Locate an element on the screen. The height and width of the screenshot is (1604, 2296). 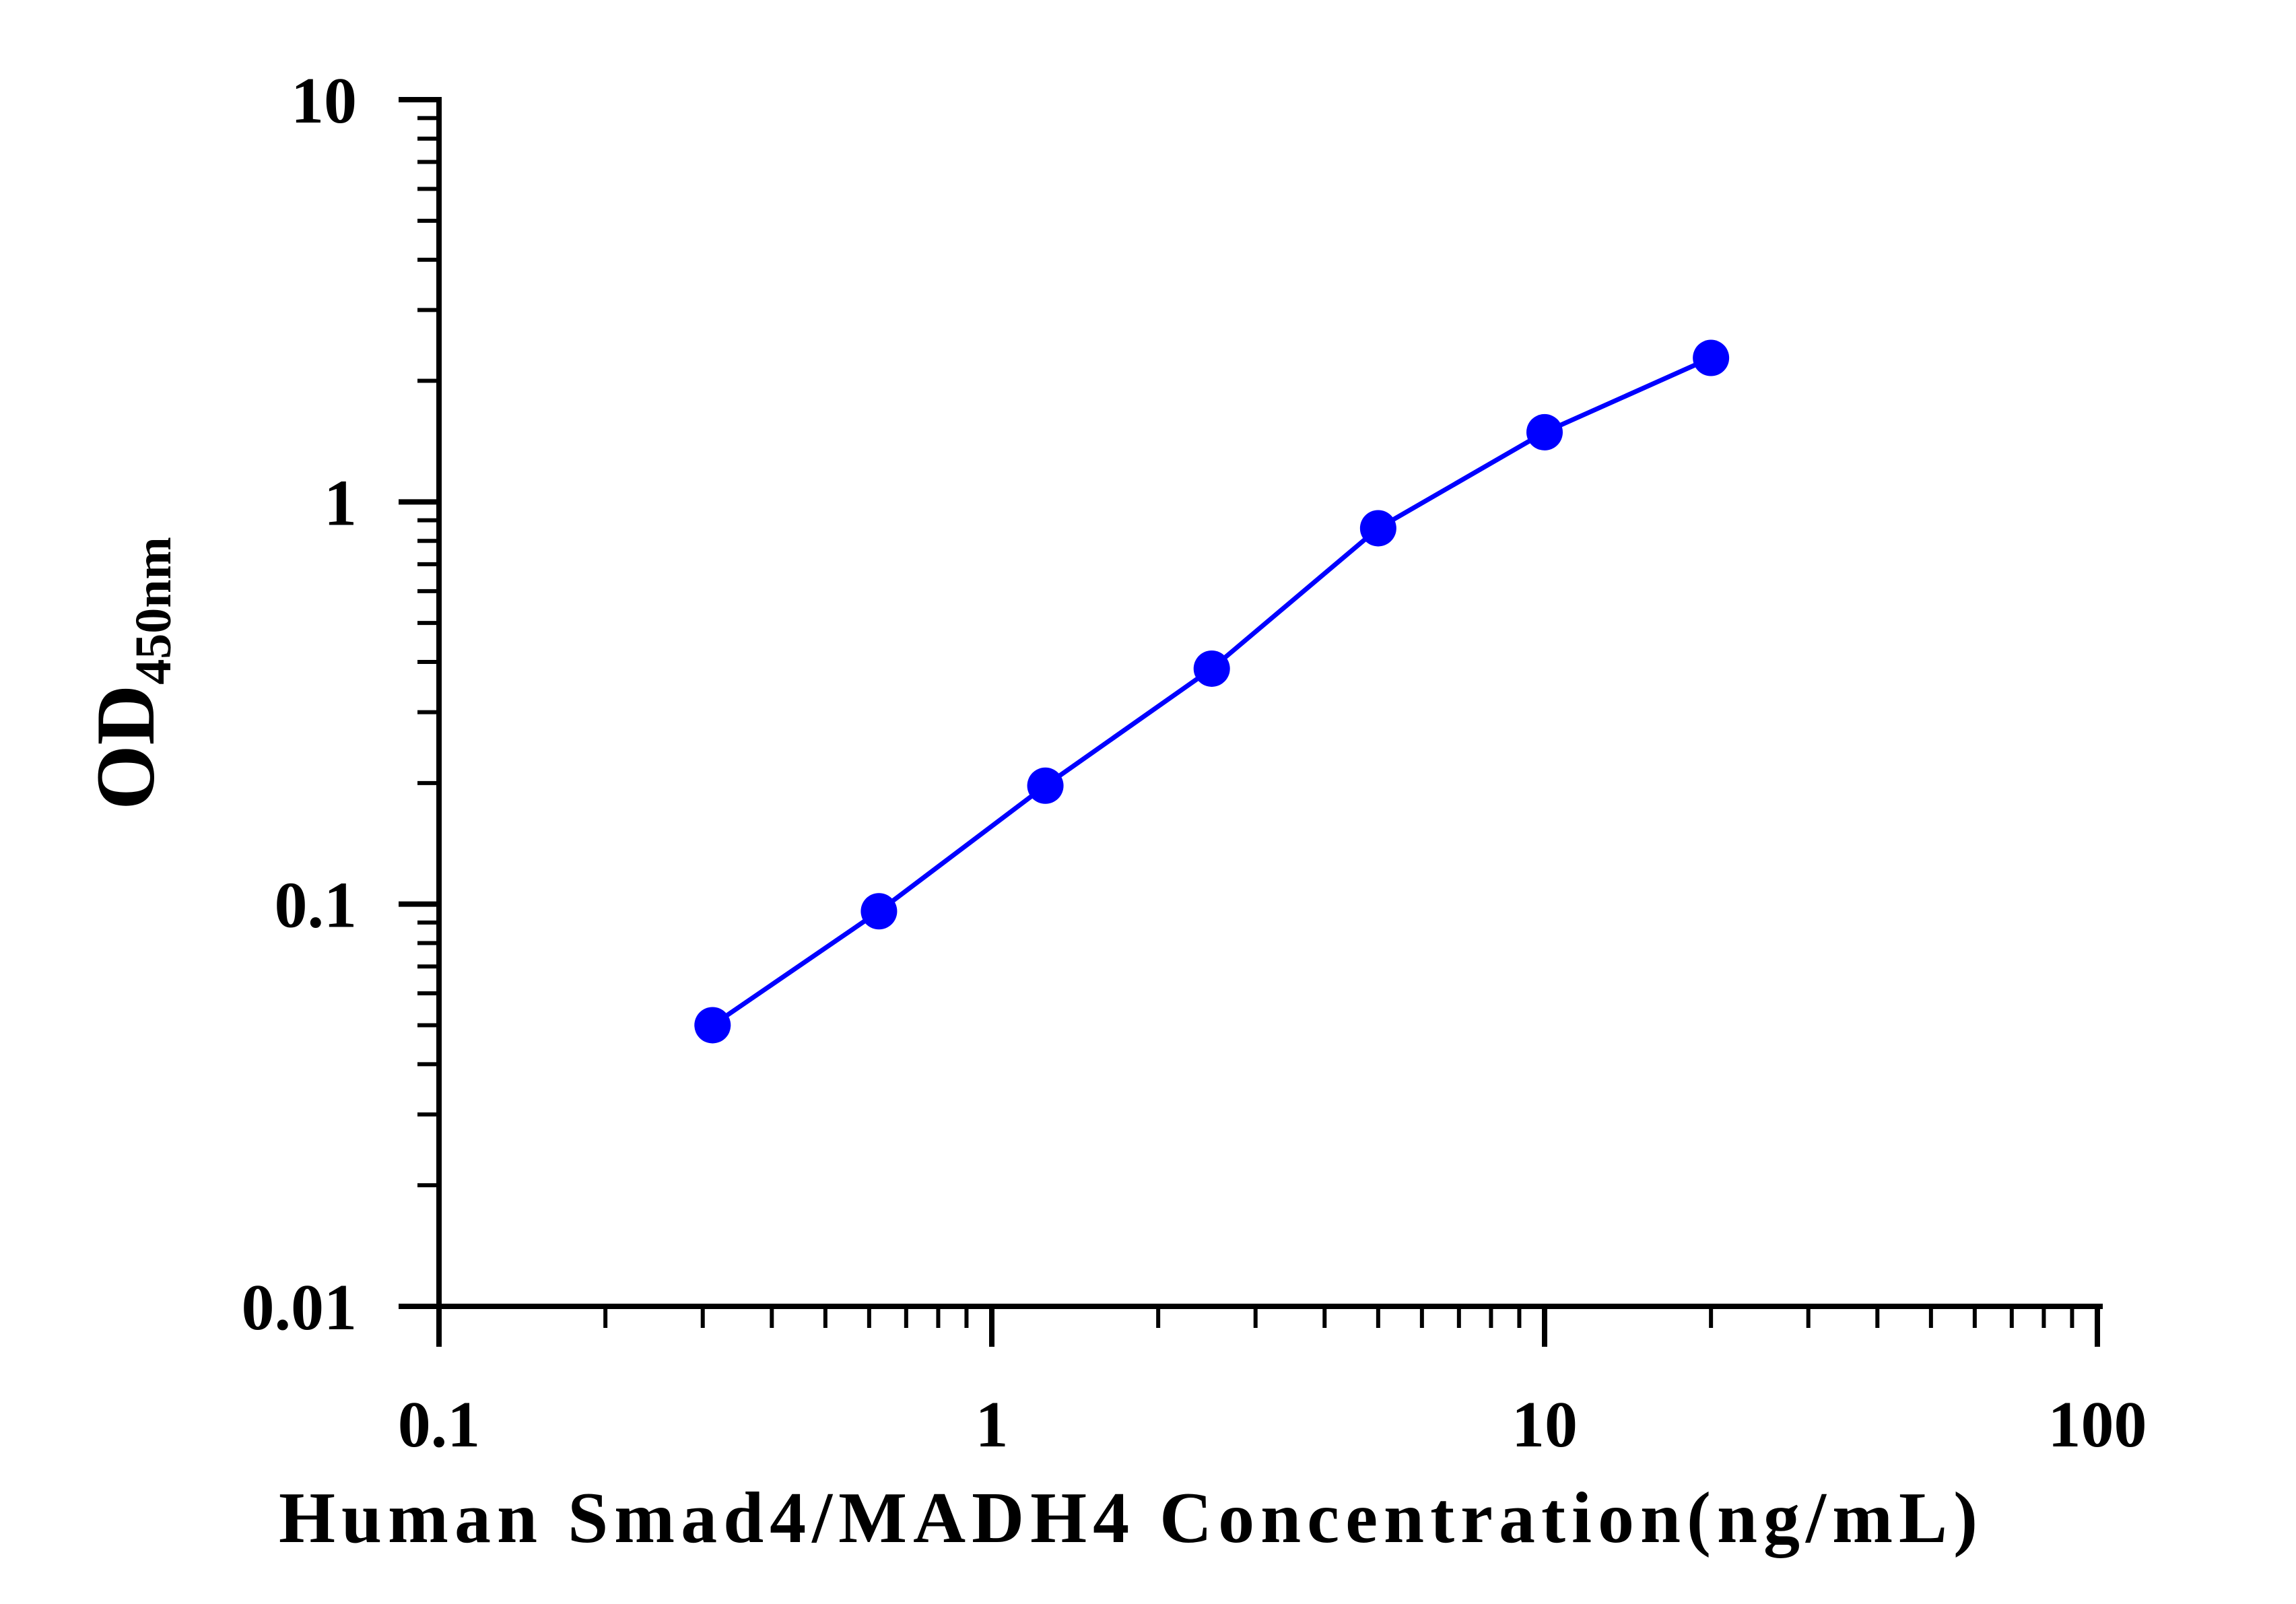
y-axis-tick-labels: 0.01 0.1 1 10 is located at coordinates (300, 705).